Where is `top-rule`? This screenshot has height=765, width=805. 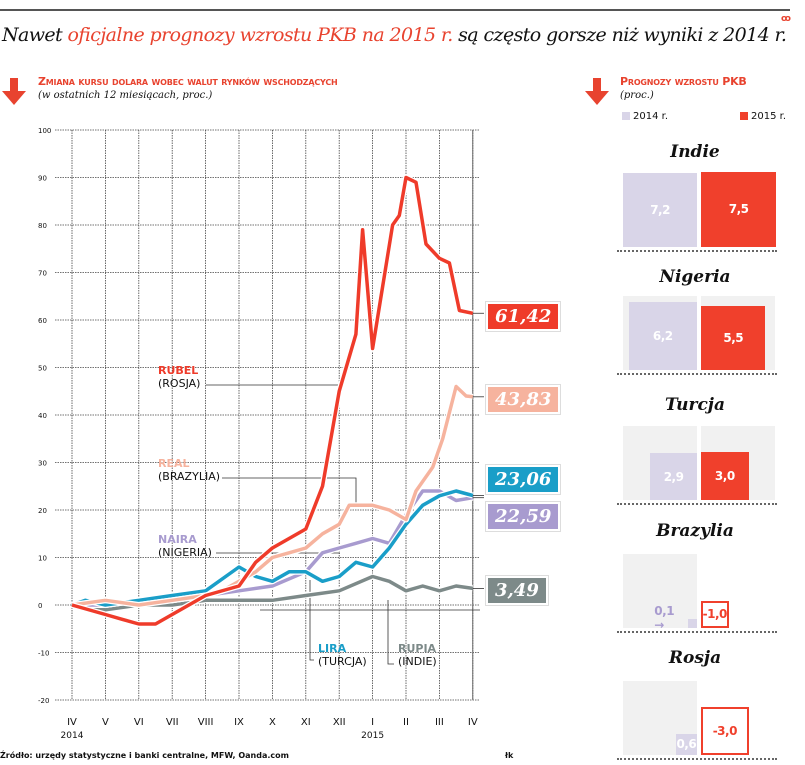
top-rule is located at coordinates (395, 10).